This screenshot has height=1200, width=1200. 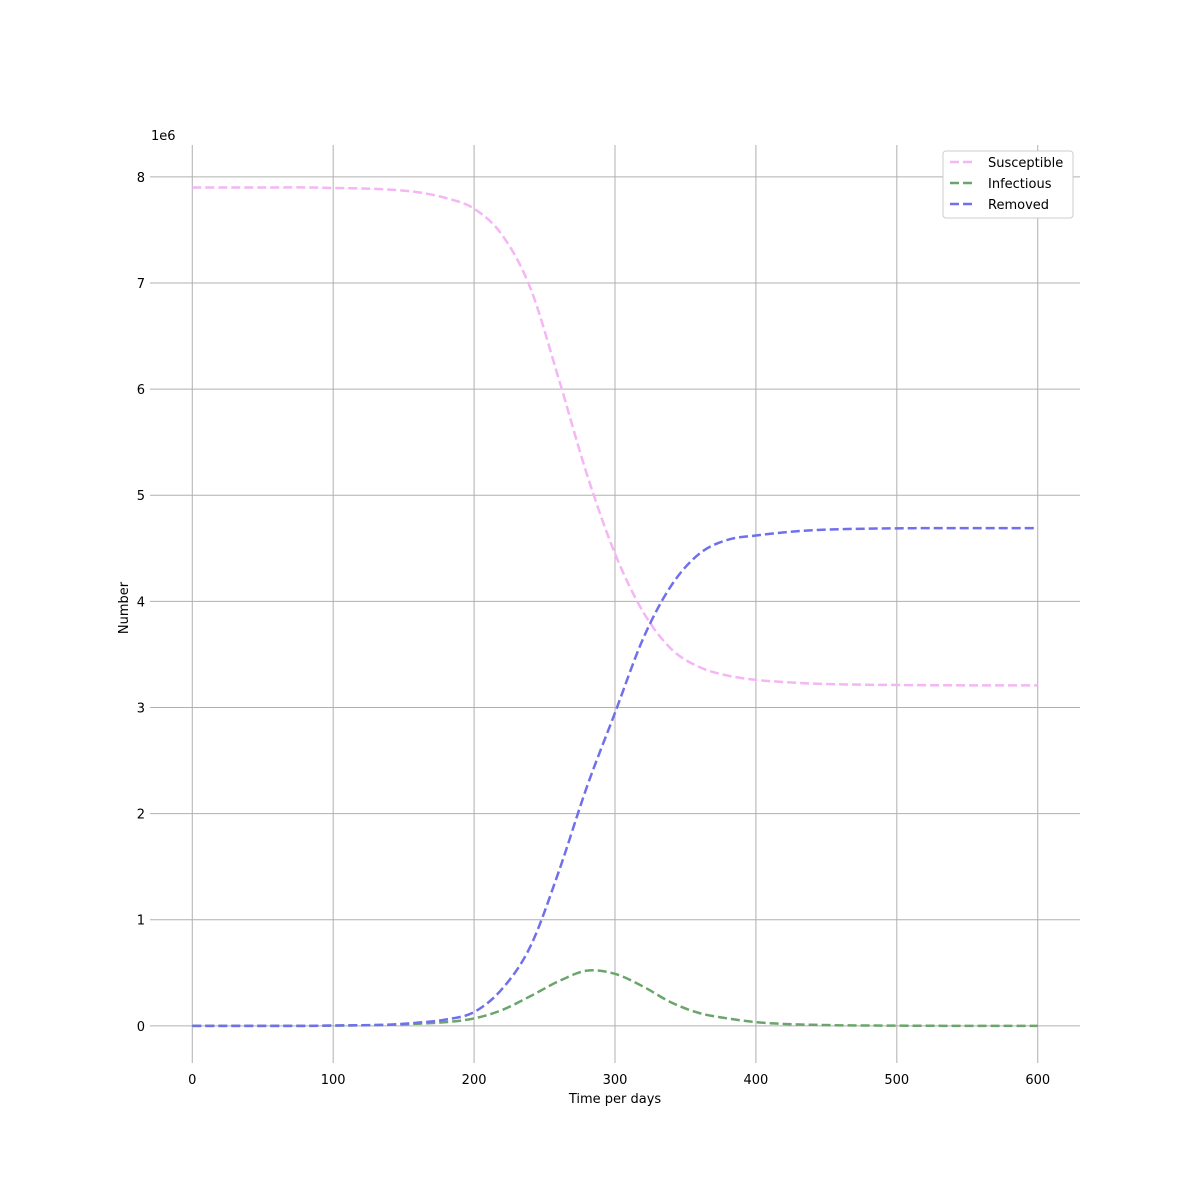 I want to click on x-tick-label: 0, so click(x=192, y=1080).